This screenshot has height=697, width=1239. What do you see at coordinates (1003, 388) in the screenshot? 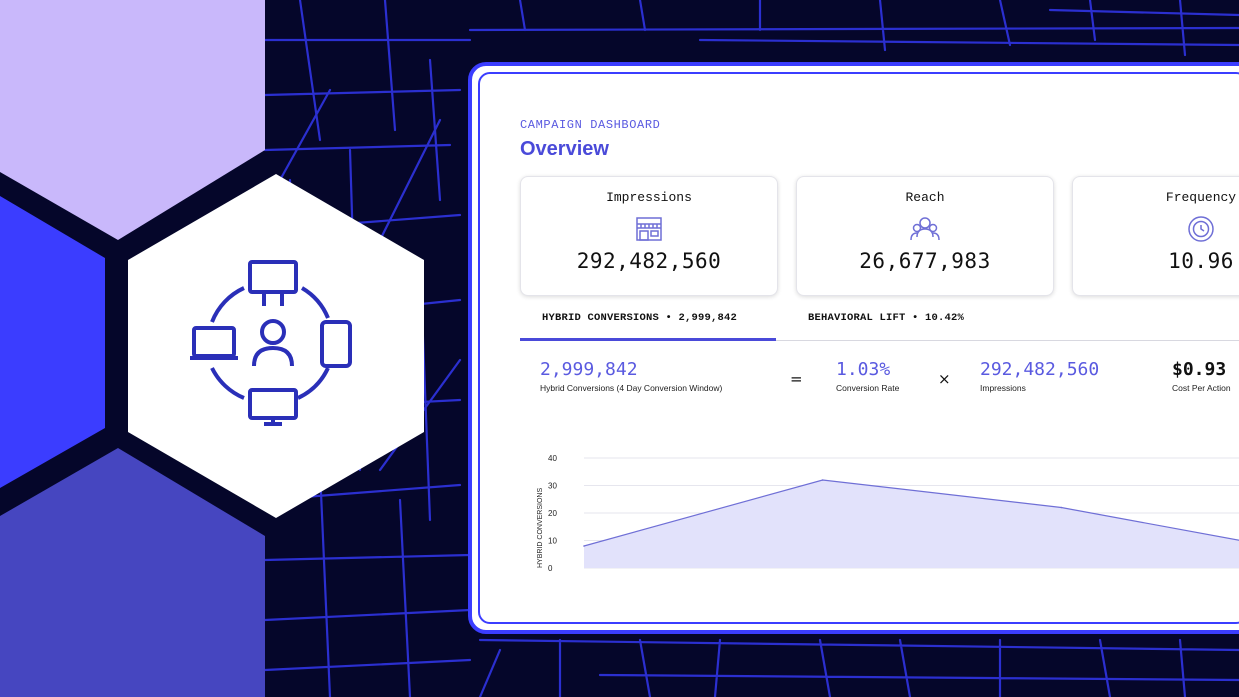
I see `impressions-caption: Impressions` at bounding box center [1003, 388].